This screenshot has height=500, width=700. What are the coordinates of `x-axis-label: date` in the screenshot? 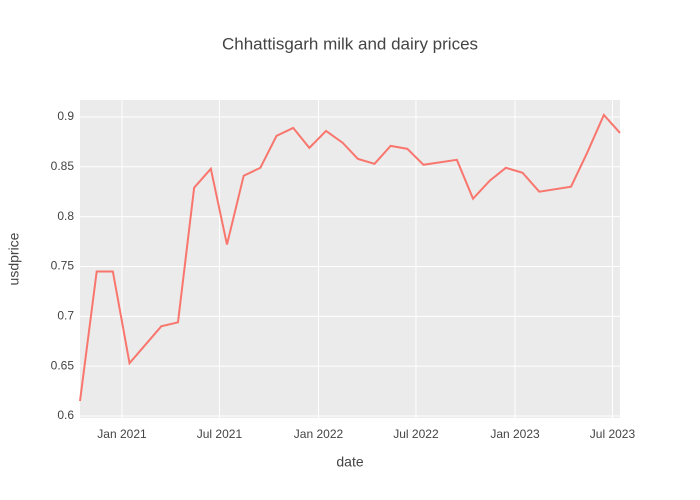 It's located at (349, 462).